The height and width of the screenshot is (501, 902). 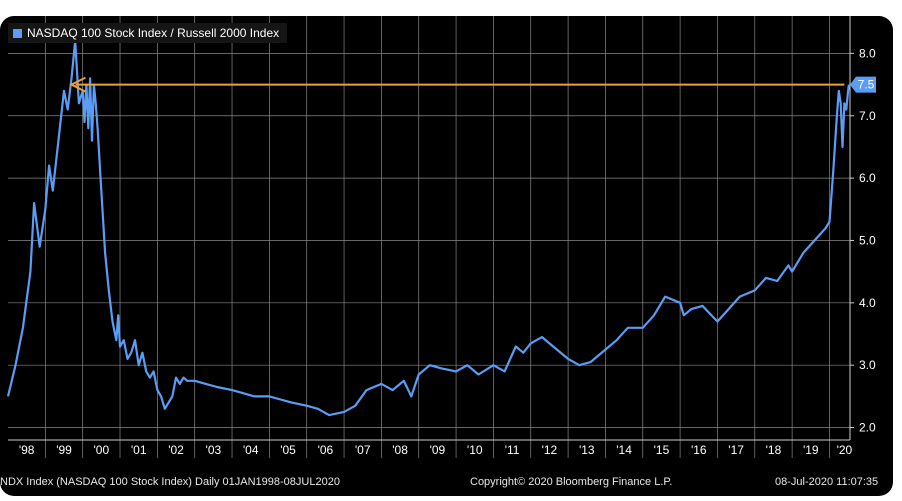 What do you see at coordinates (438, 450) in the screenshot?
I see `x-tick-label: '09` at bounding box center [438, 450].